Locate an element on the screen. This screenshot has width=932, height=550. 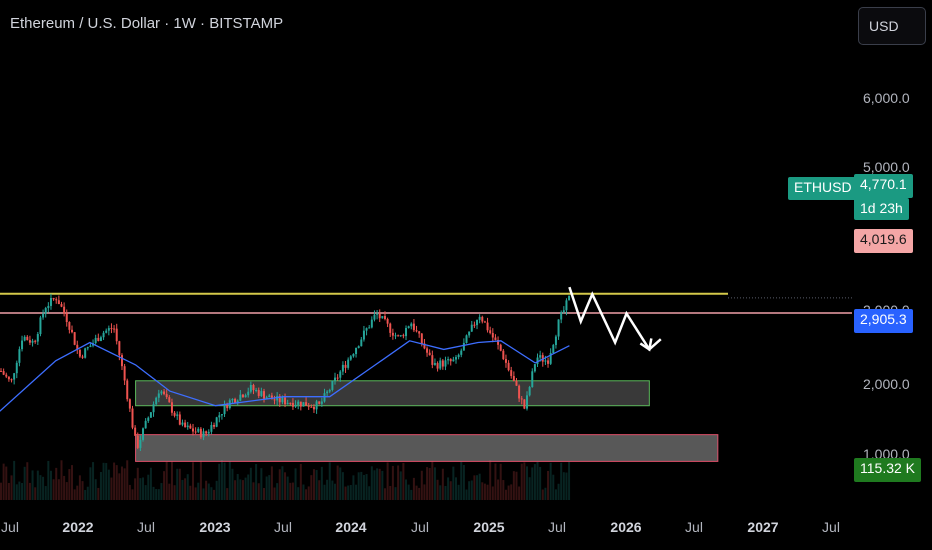
last-price-badge: 4,770.1 is located at coordinates (883, 186).